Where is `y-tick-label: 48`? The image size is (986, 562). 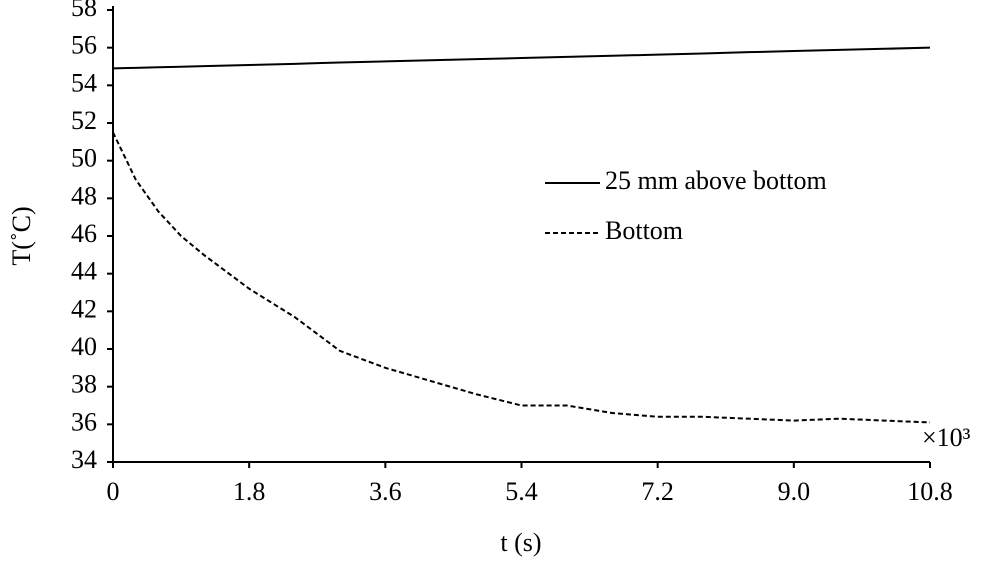 y-tick-label: 48 is located at coordinates (84, 195).